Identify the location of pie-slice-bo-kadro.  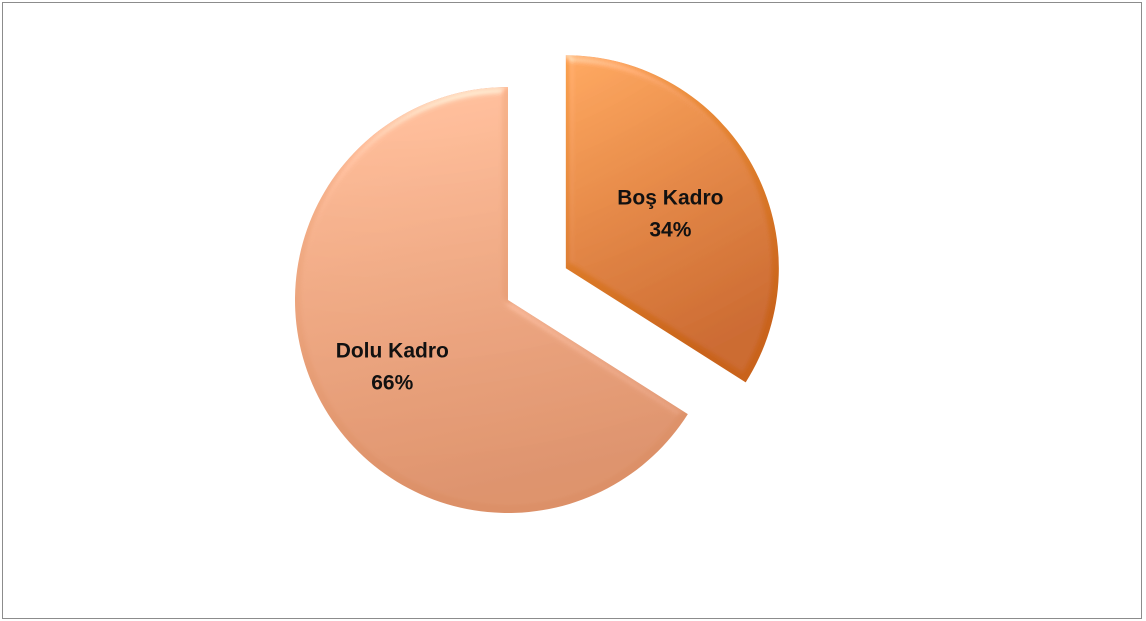
(672, 219).